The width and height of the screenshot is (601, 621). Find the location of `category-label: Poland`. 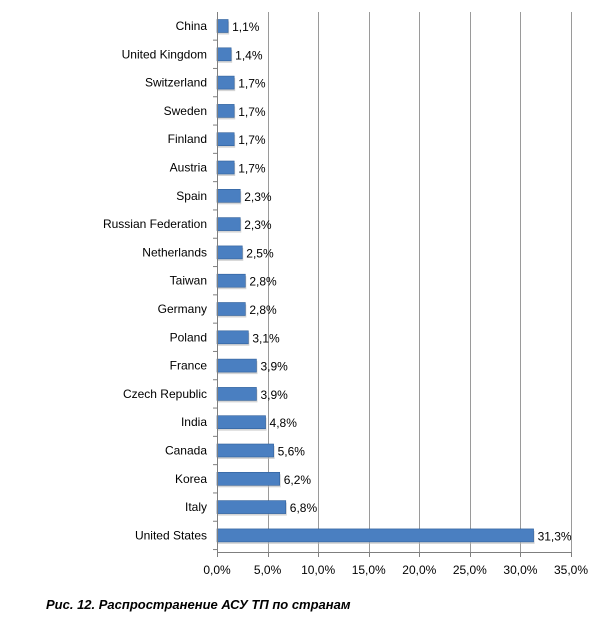

category-label: Poland is located at coordinates (188, 337).